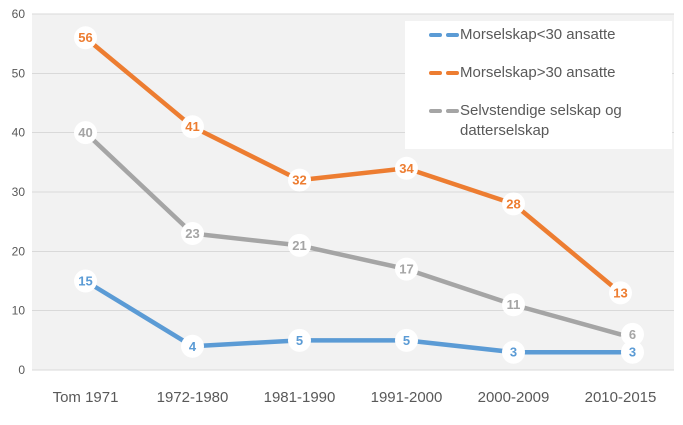 This screenshot has height=425, width=683. I want to click on data-label: 41, so click(192, 127).